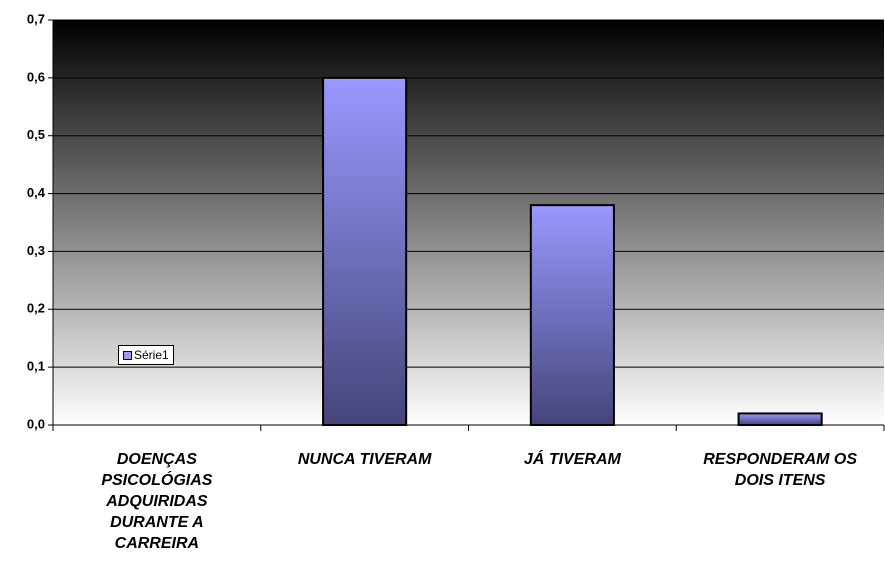  Describe the element at coordinates (36, 18) in the screenshot. I see `y-tick-label: 0,7` at that location.